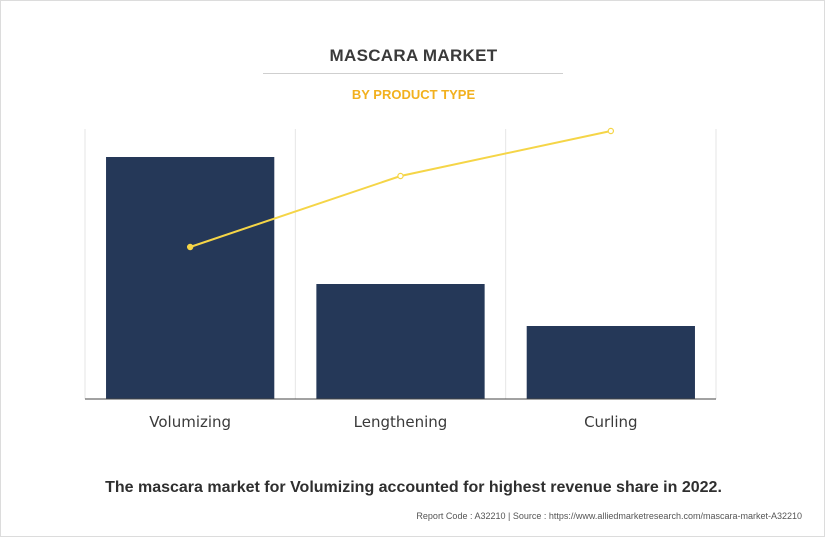 Image resolution: width=825 pixels, height=537 pixels. I want to click on bar-volumizing, so click(190, 278).